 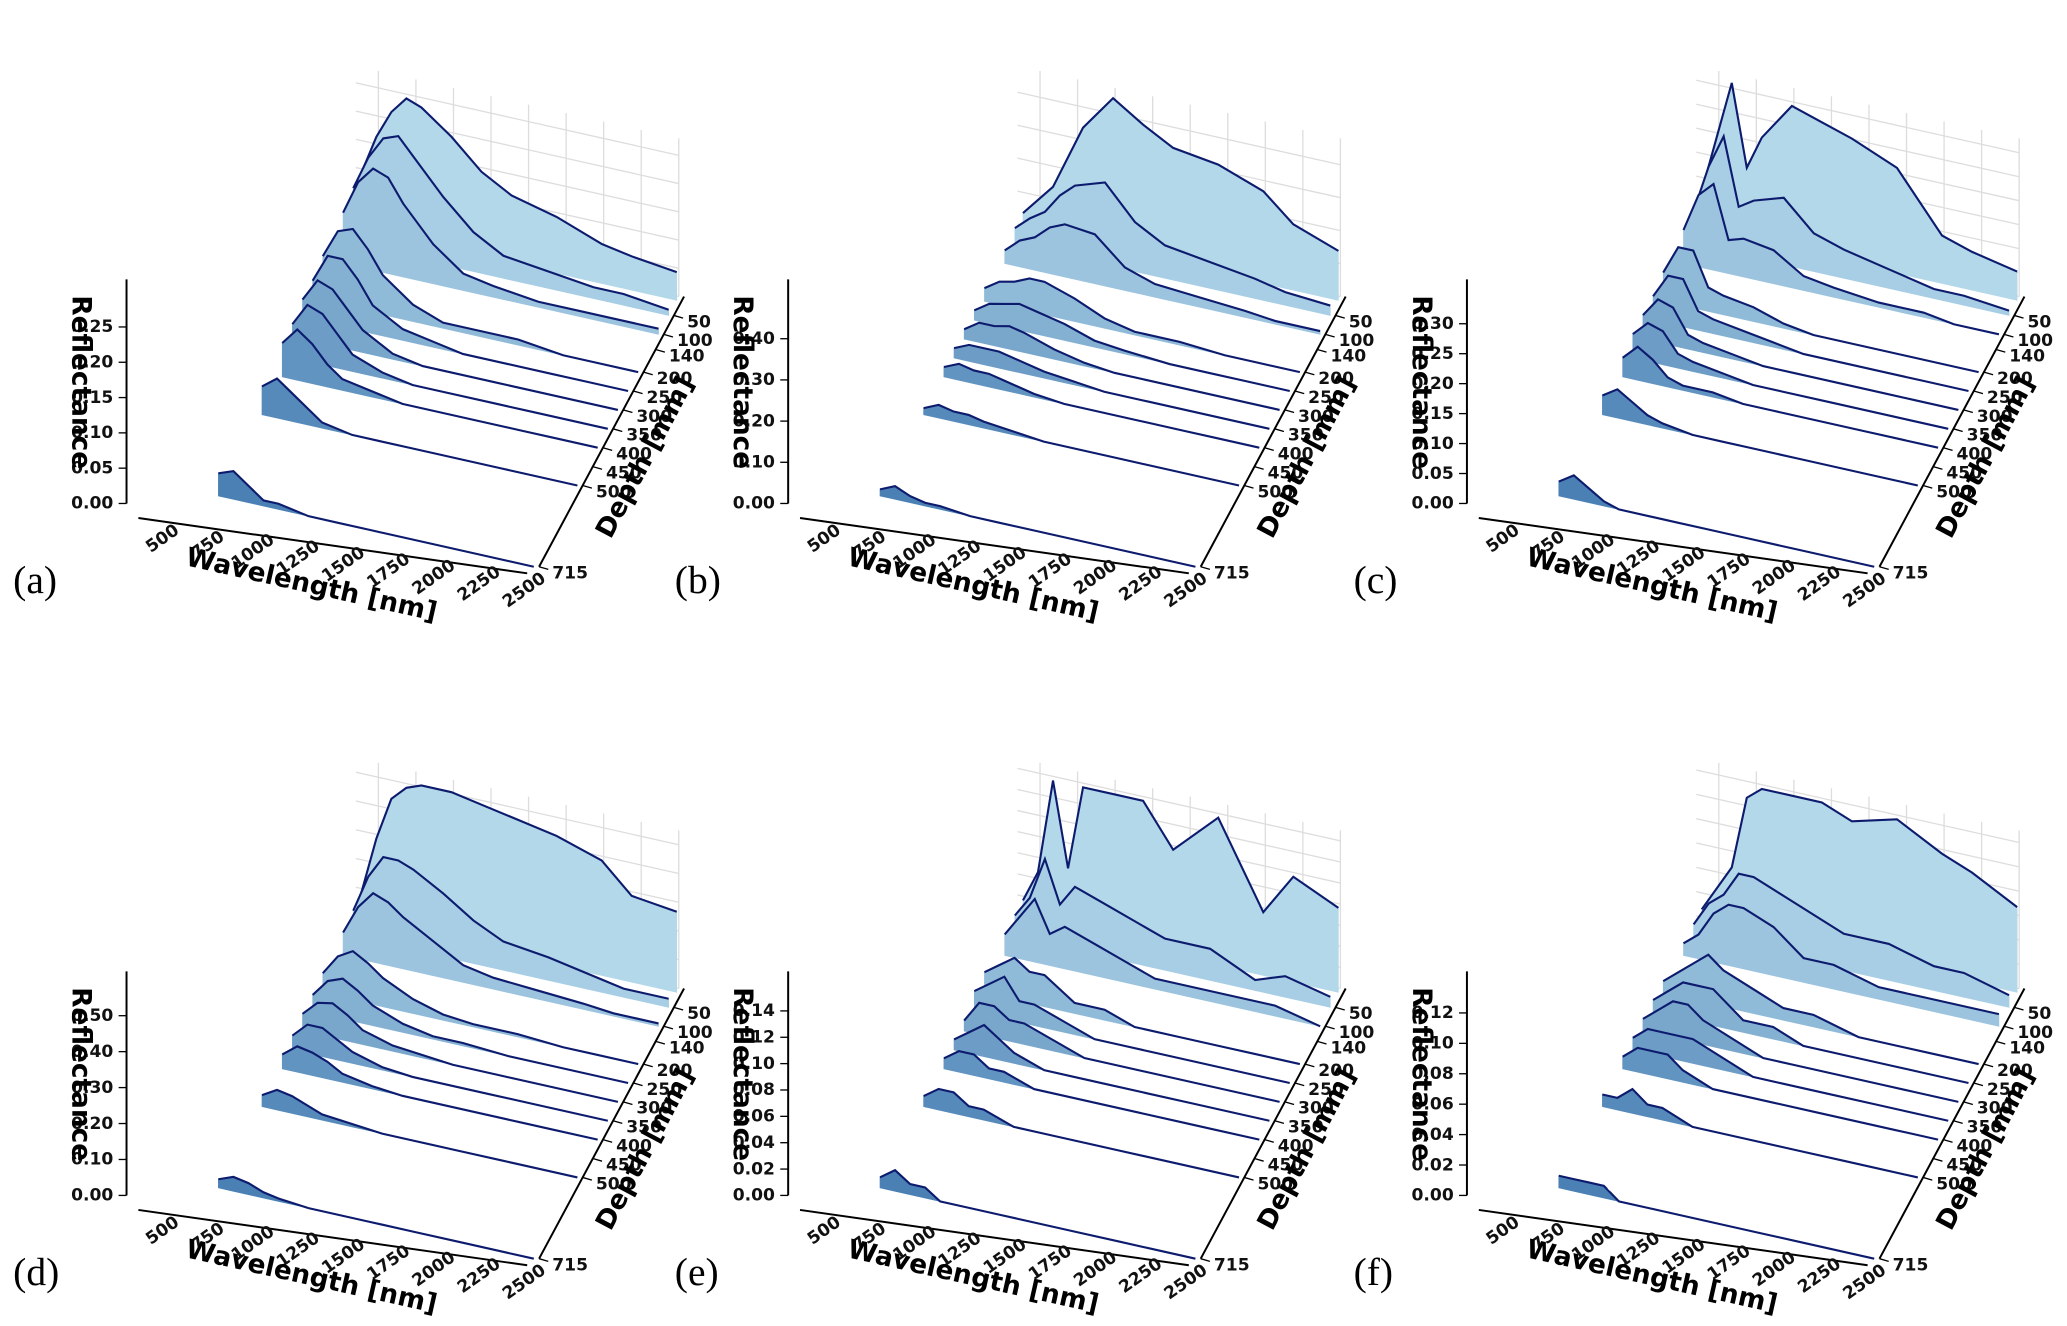 I want to click on y-tick-label: 0.12, so click(x=1432, y=1013).